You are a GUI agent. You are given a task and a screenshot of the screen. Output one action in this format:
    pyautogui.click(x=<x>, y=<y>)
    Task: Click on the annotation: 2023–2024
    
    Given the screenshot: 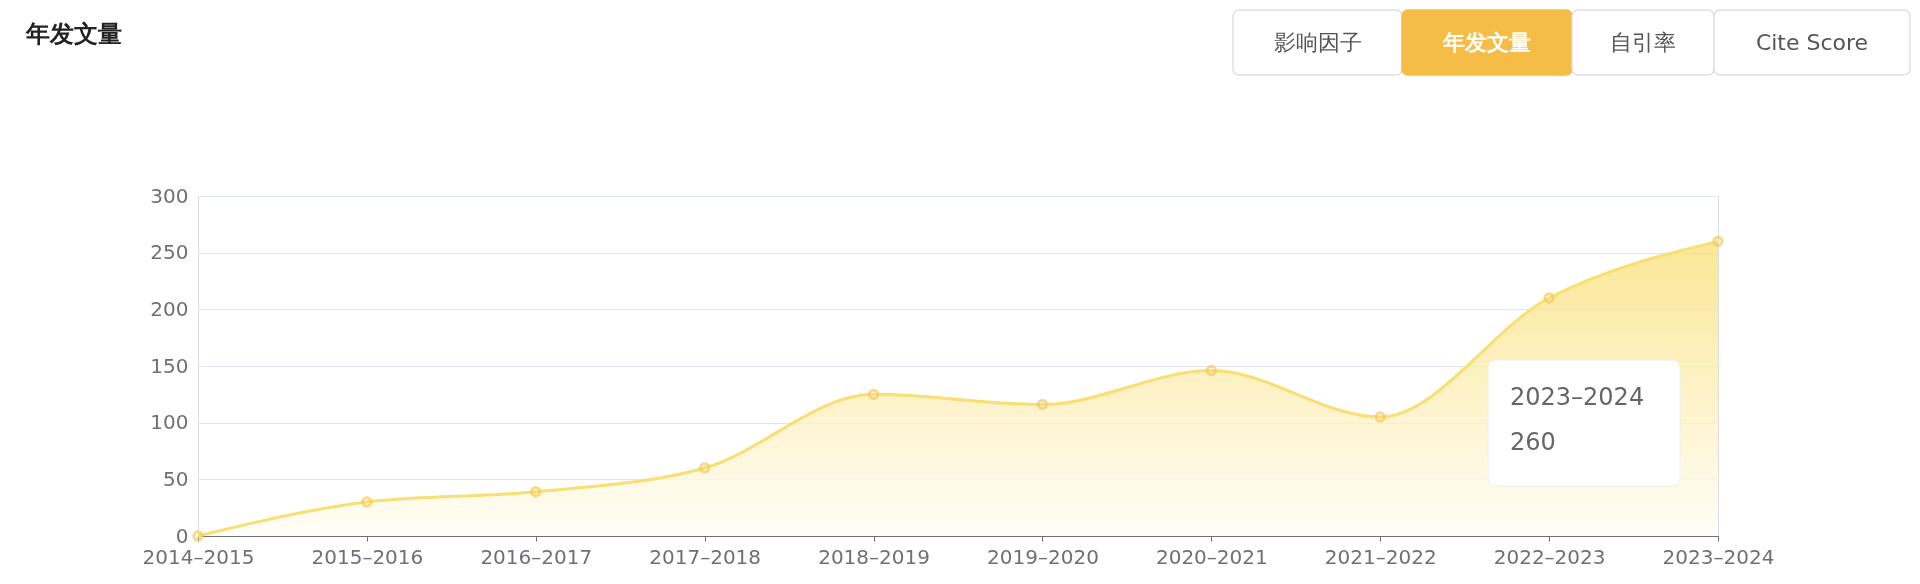 What is the action you would take?
    pyautogui.click(x=1577, y=397)
    